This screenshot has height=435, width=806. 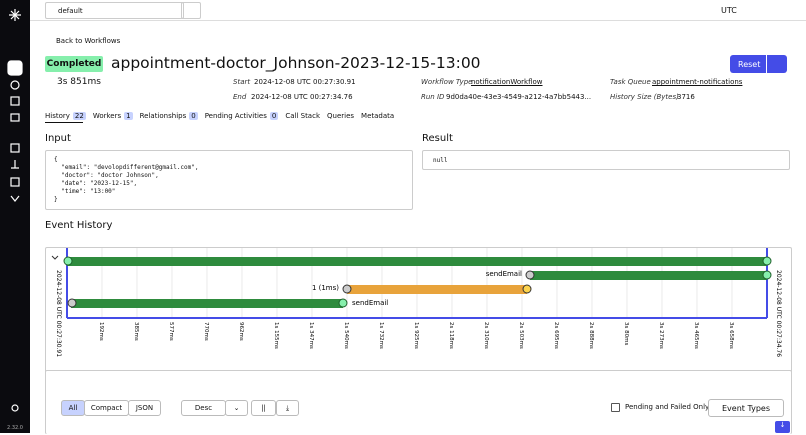 I want to click on tab-label: Pending Activities, so click(x=235, y=116).